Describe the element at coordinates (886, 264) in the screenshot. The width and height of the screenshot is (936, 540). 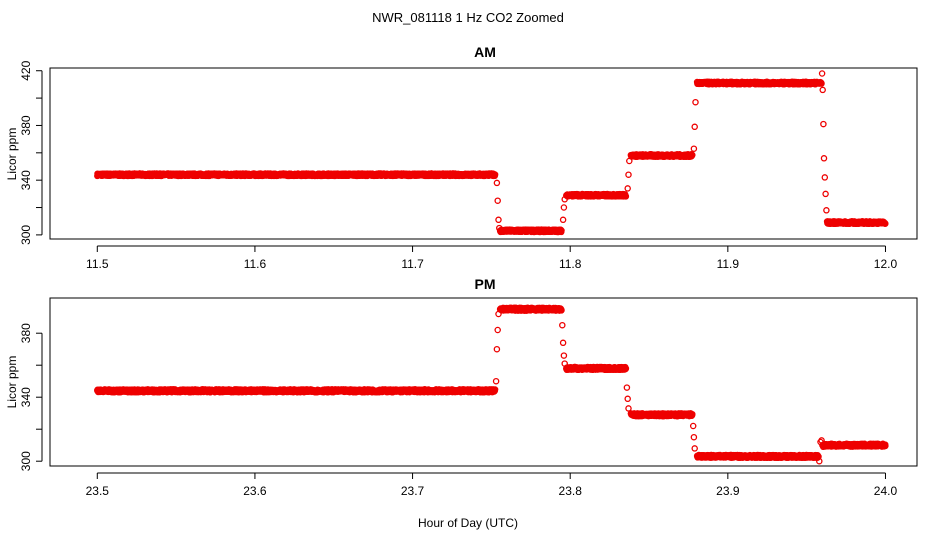
I see `x-tick-label: 12.0` at that location.